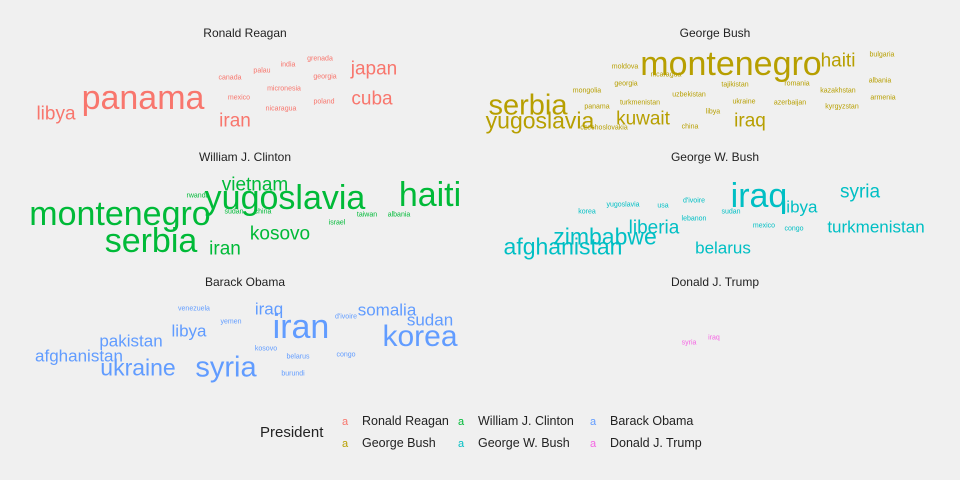 The image size is (960, 480). I want to click on word-mark: japan, so click(374, 69).